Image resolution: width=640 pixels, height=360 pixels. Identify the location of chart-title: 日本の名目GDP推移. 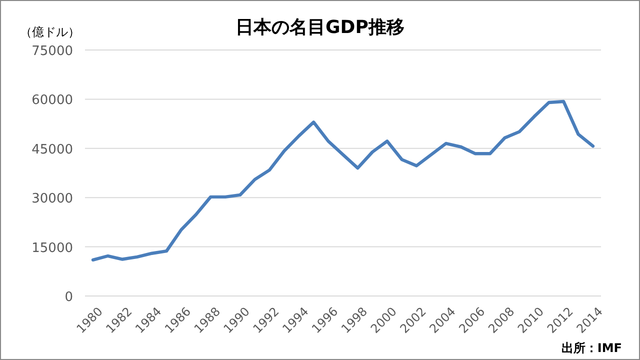
(320, 27).